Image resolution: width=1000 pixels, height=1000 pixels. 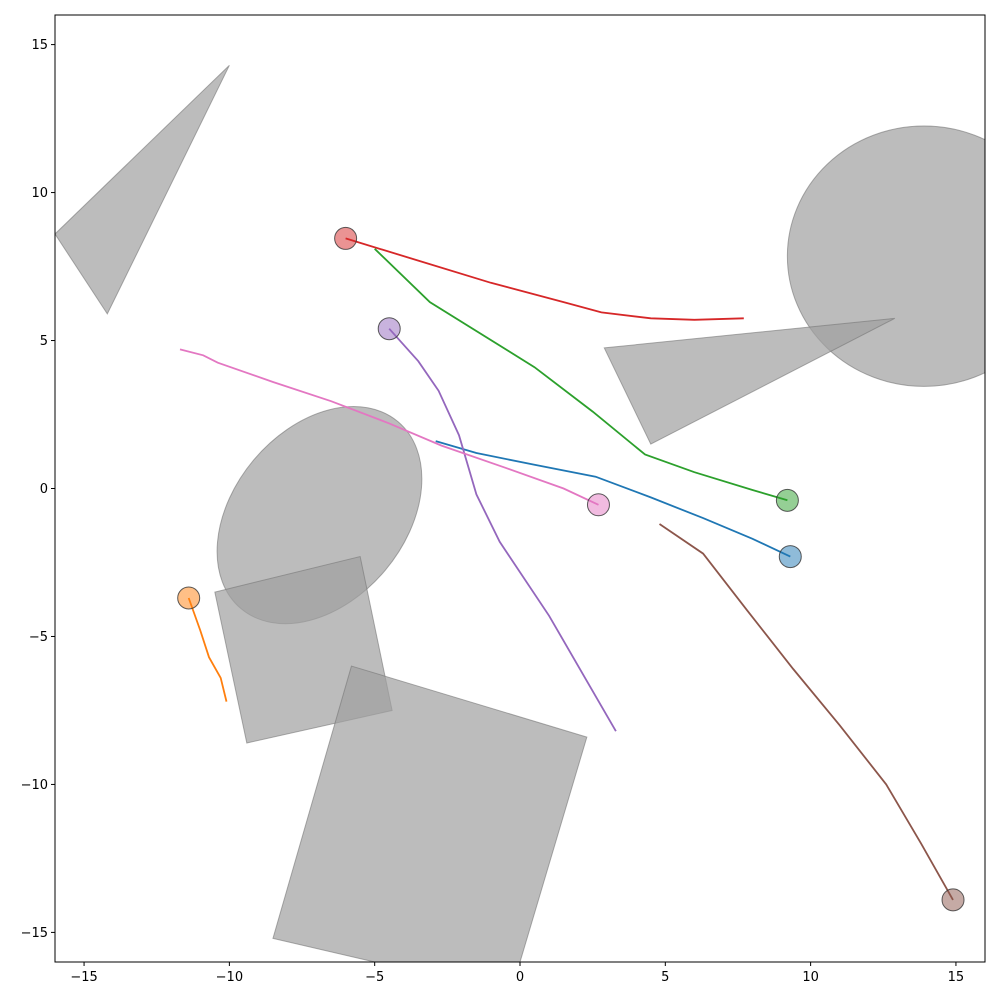 I want to click on y-tick-label: −5, so click(x=38, y=637).